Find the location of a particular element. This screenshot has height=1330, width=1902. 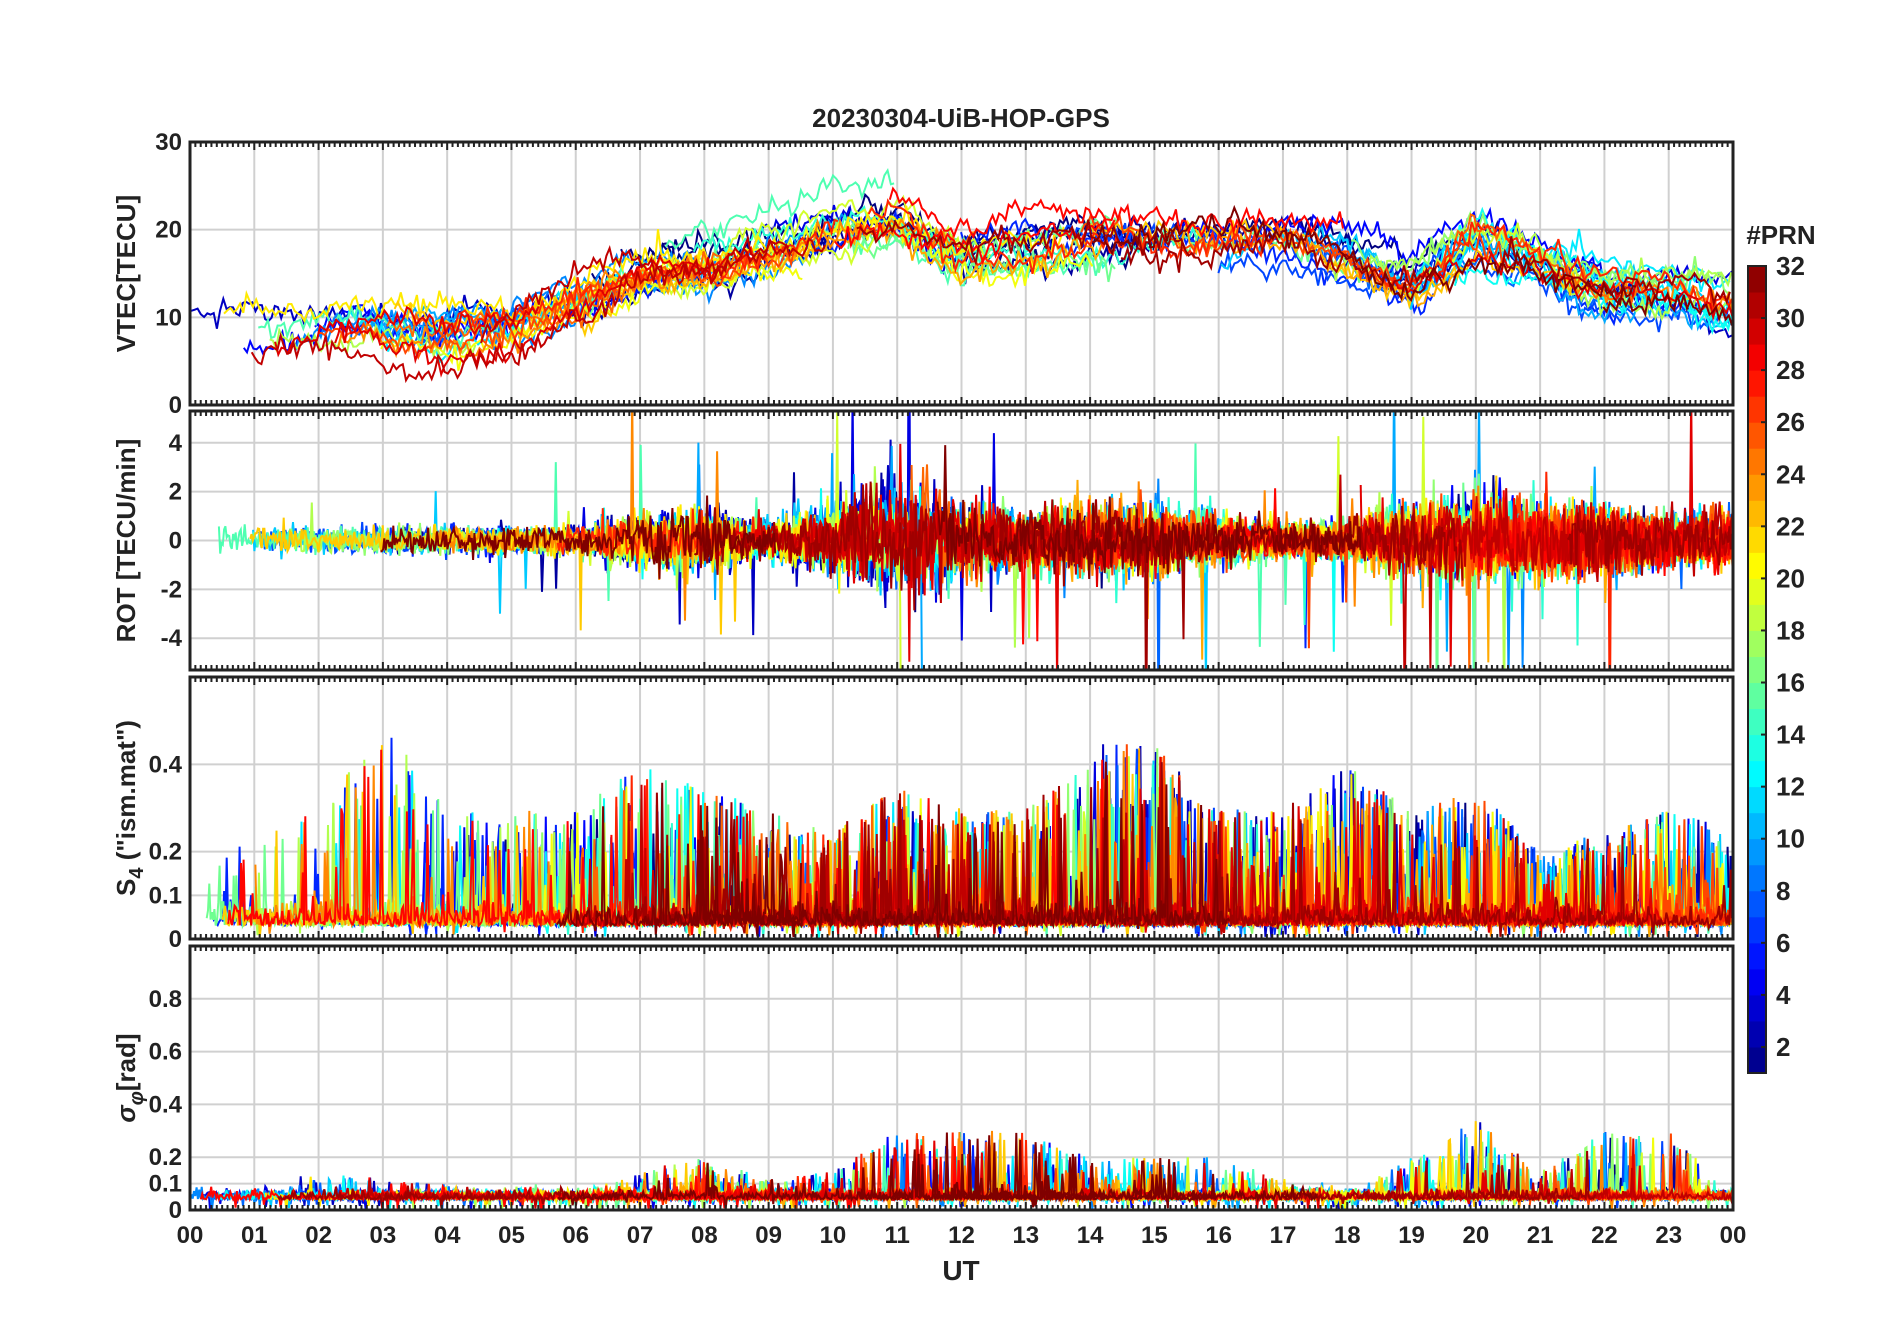

y-axis-label: S4 ("ism.mat") is located at coordinates (129, 808).